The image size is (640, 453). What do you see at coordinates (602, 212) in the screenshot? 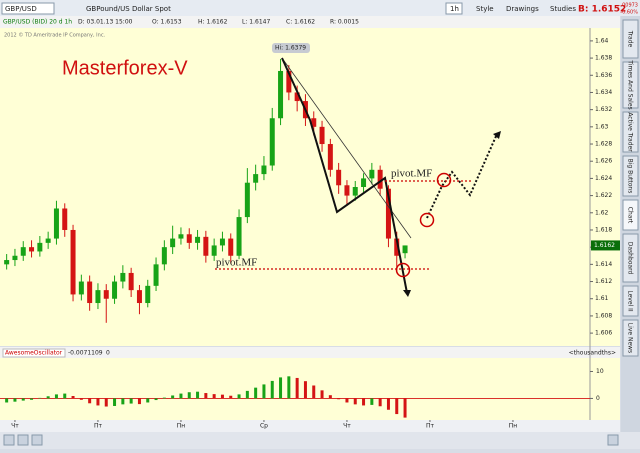
I see `y-tick-label: 1.62` at bounding box center [602, 212].